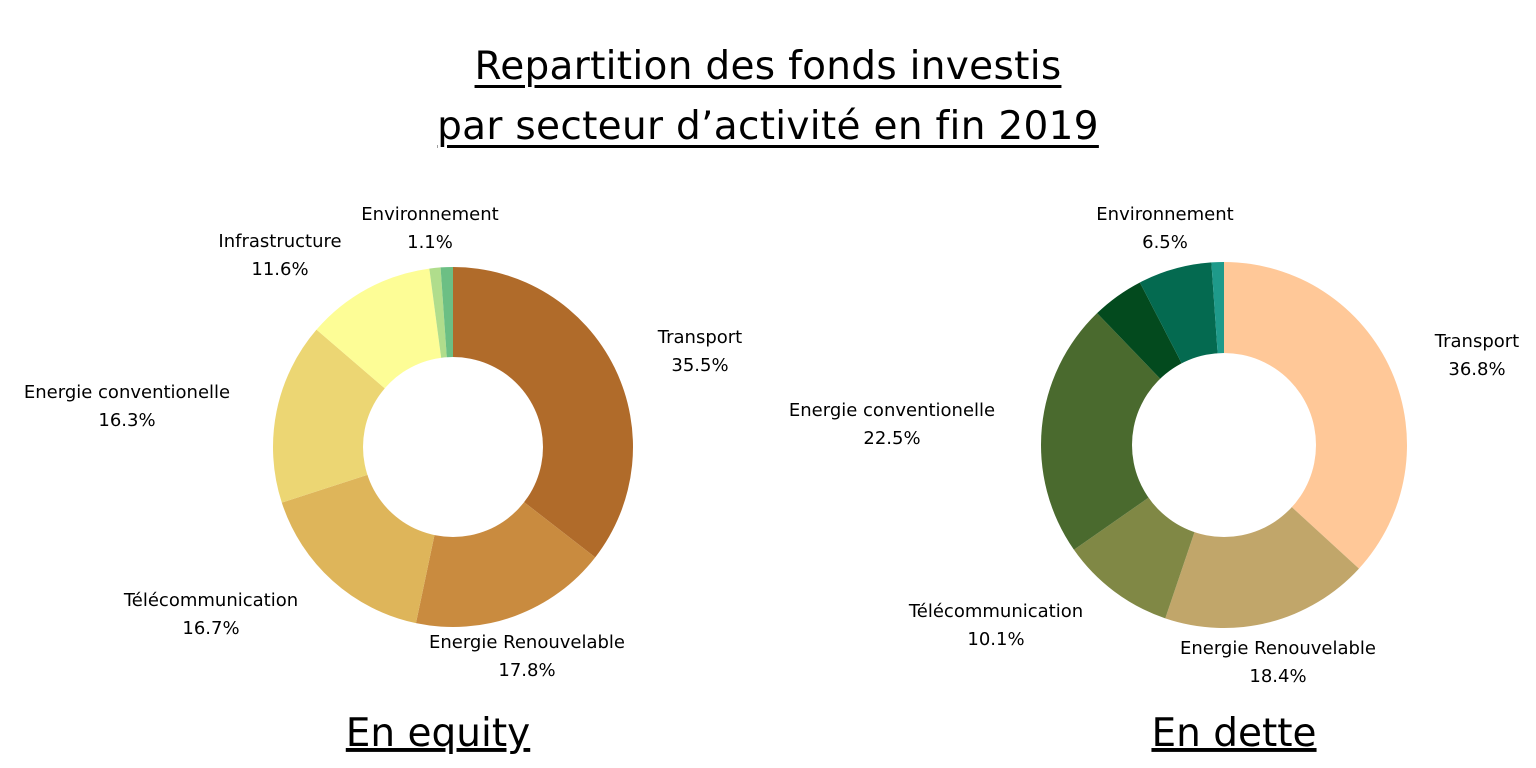 The height and width of the screenshot is (768, 1536). I want to click on slice-value-telecommunication: 10.1%, so click(995, 639).